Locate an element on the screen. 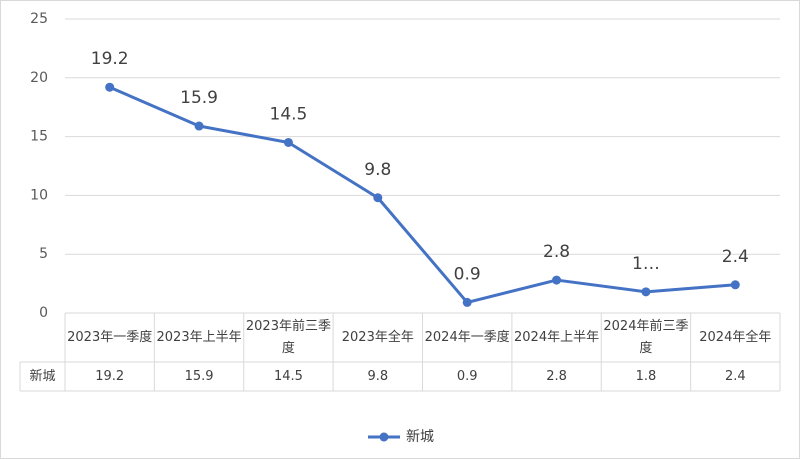 Image resolution: width=800 pixels, height=459 pixels. table-value: 2.4 is located at coordinates (735, 376).